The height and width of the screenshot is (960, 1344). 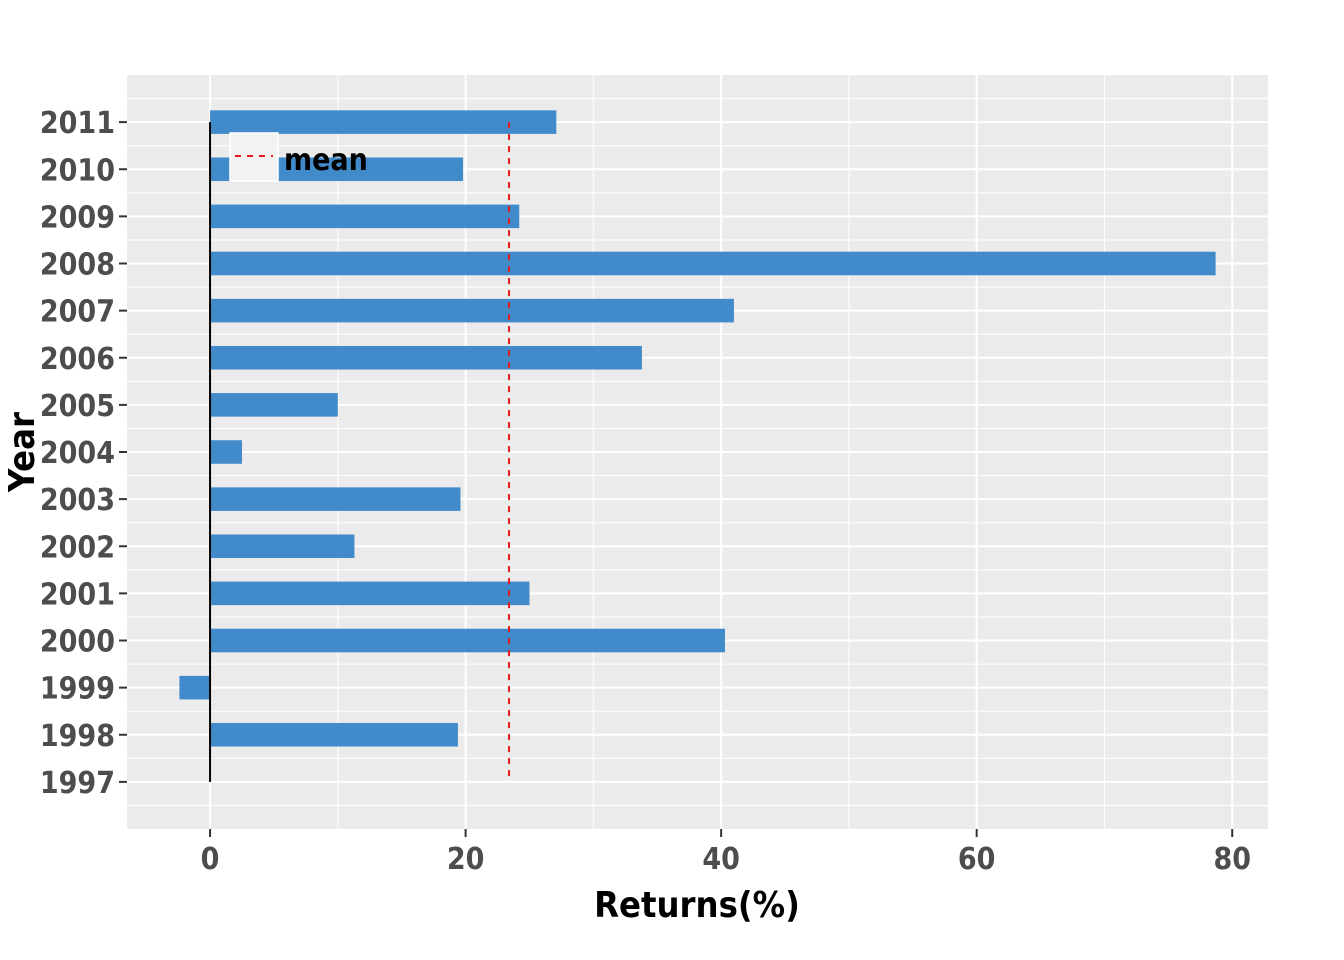 I want to click on x-axis-ticks: 0 20 40 60 80, so click(x=726, y=853).